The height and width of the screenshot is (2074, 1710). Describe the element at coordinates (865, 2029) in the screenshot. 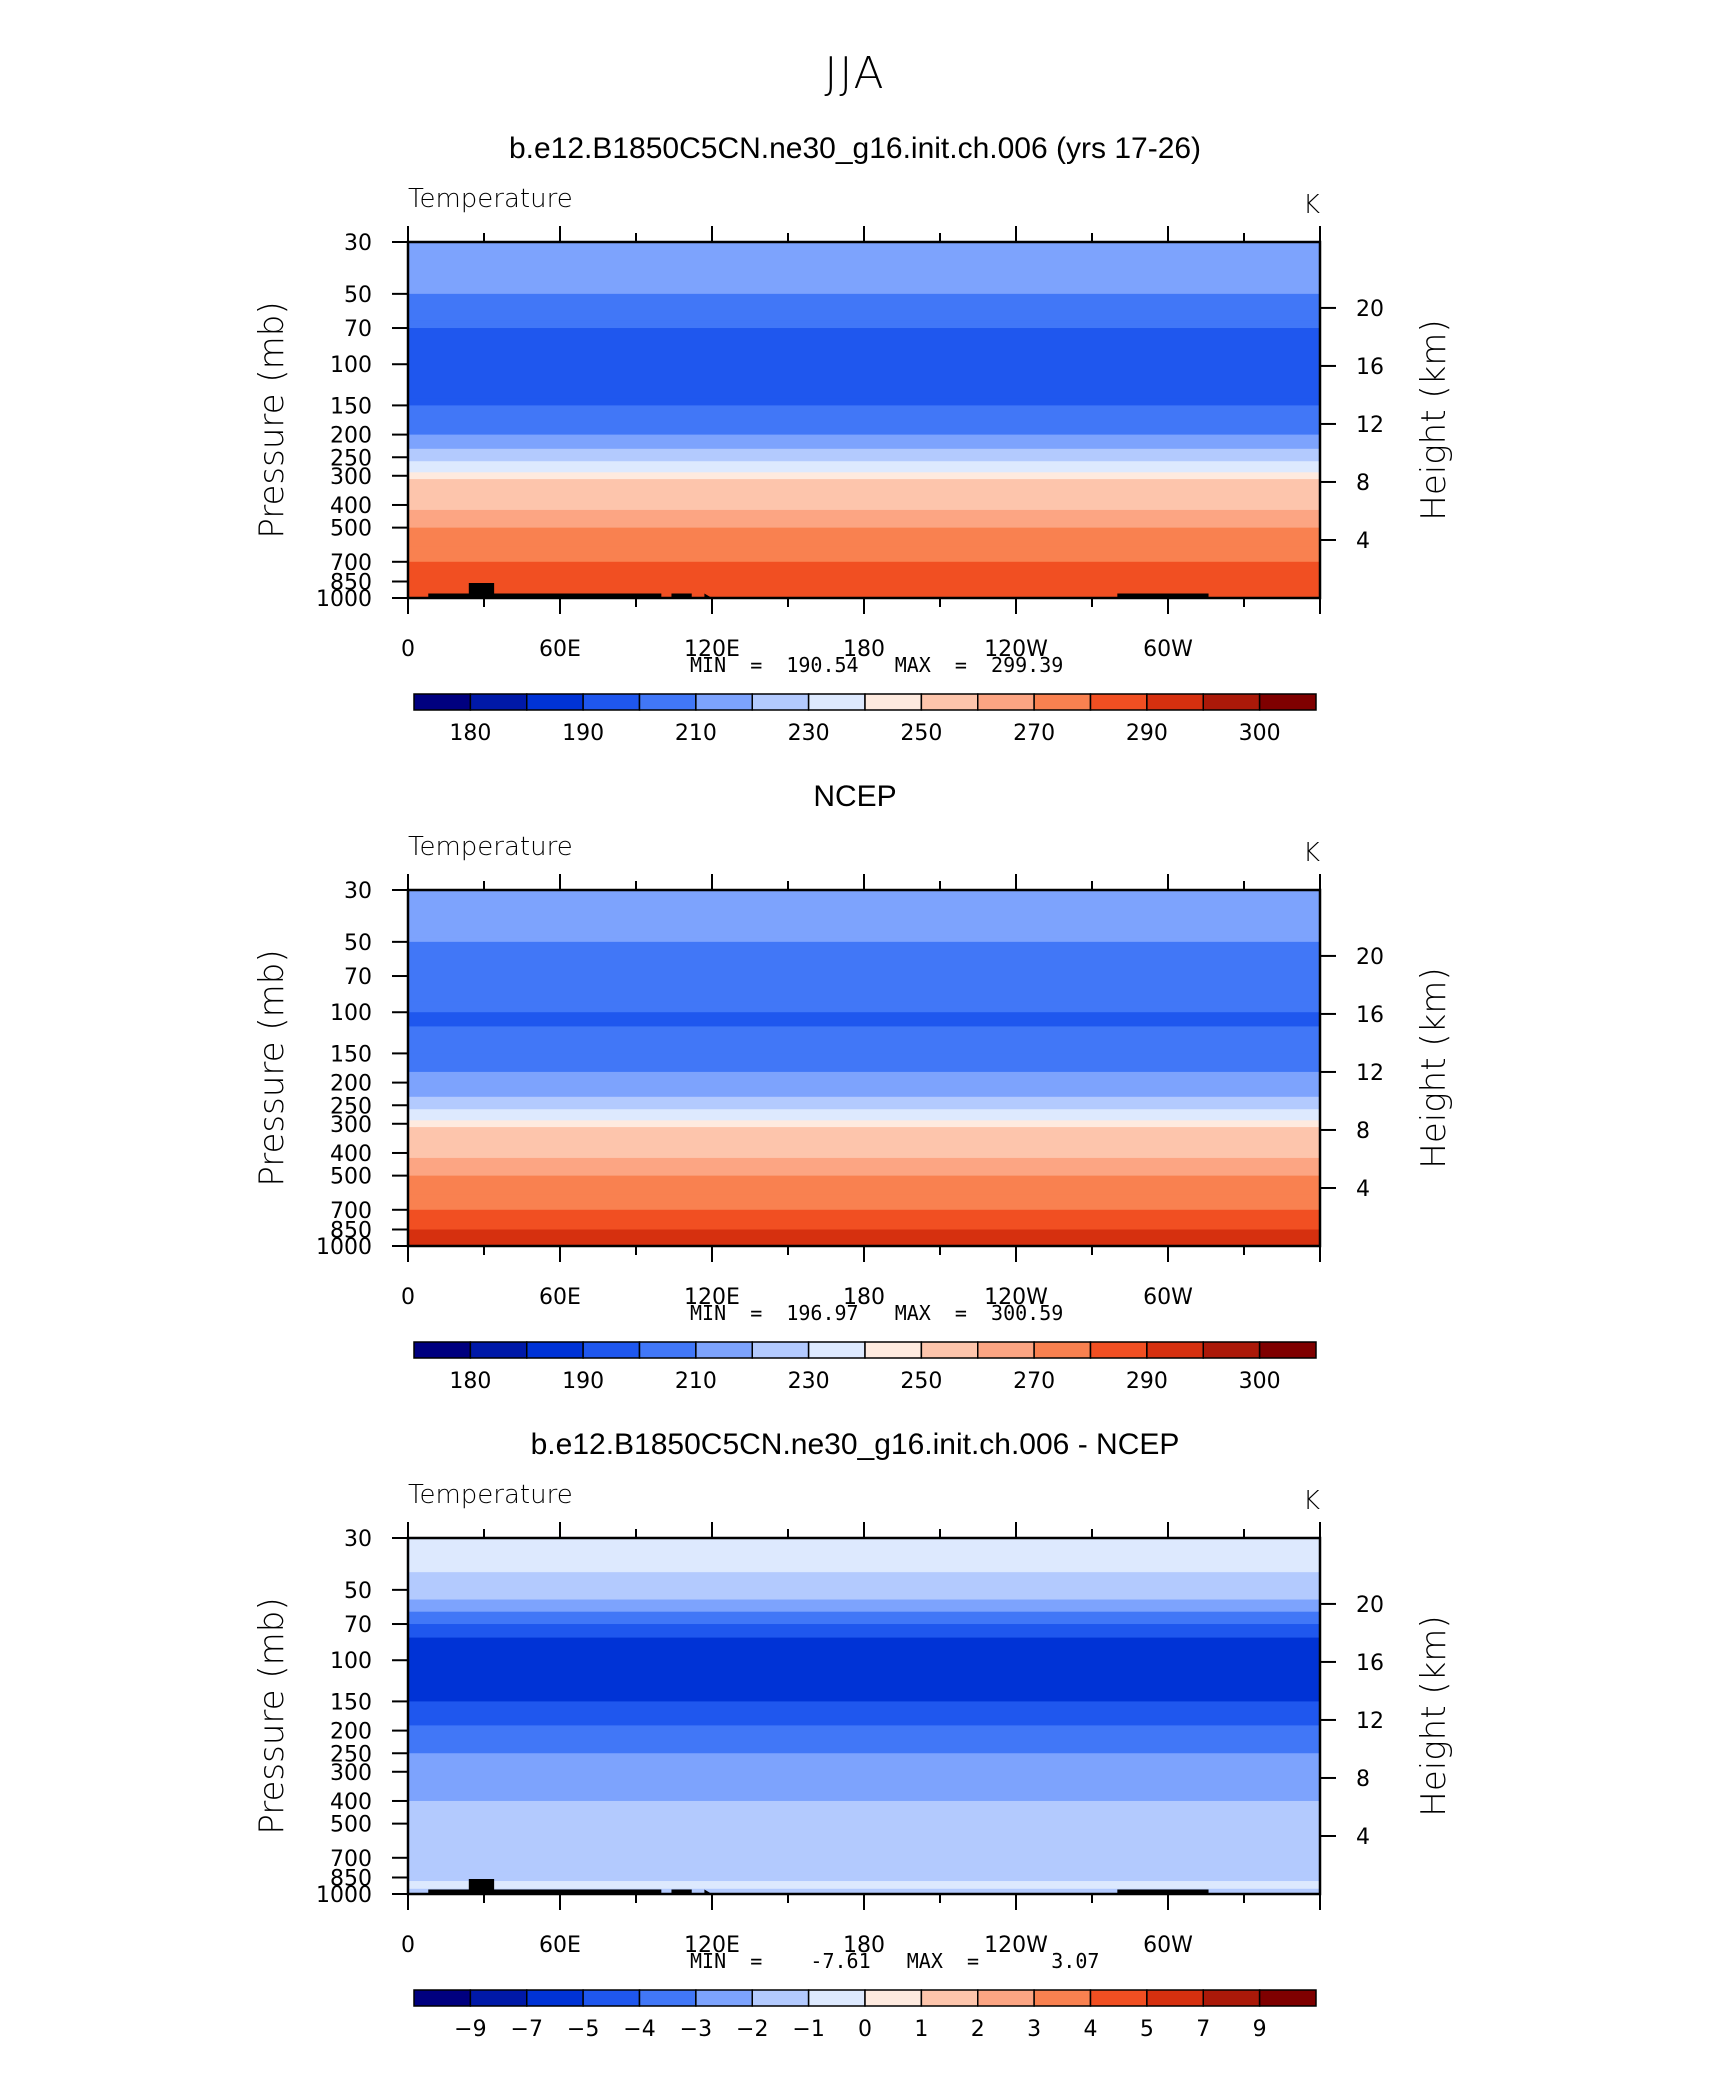

I see `colorbar-label: 0` at that location.